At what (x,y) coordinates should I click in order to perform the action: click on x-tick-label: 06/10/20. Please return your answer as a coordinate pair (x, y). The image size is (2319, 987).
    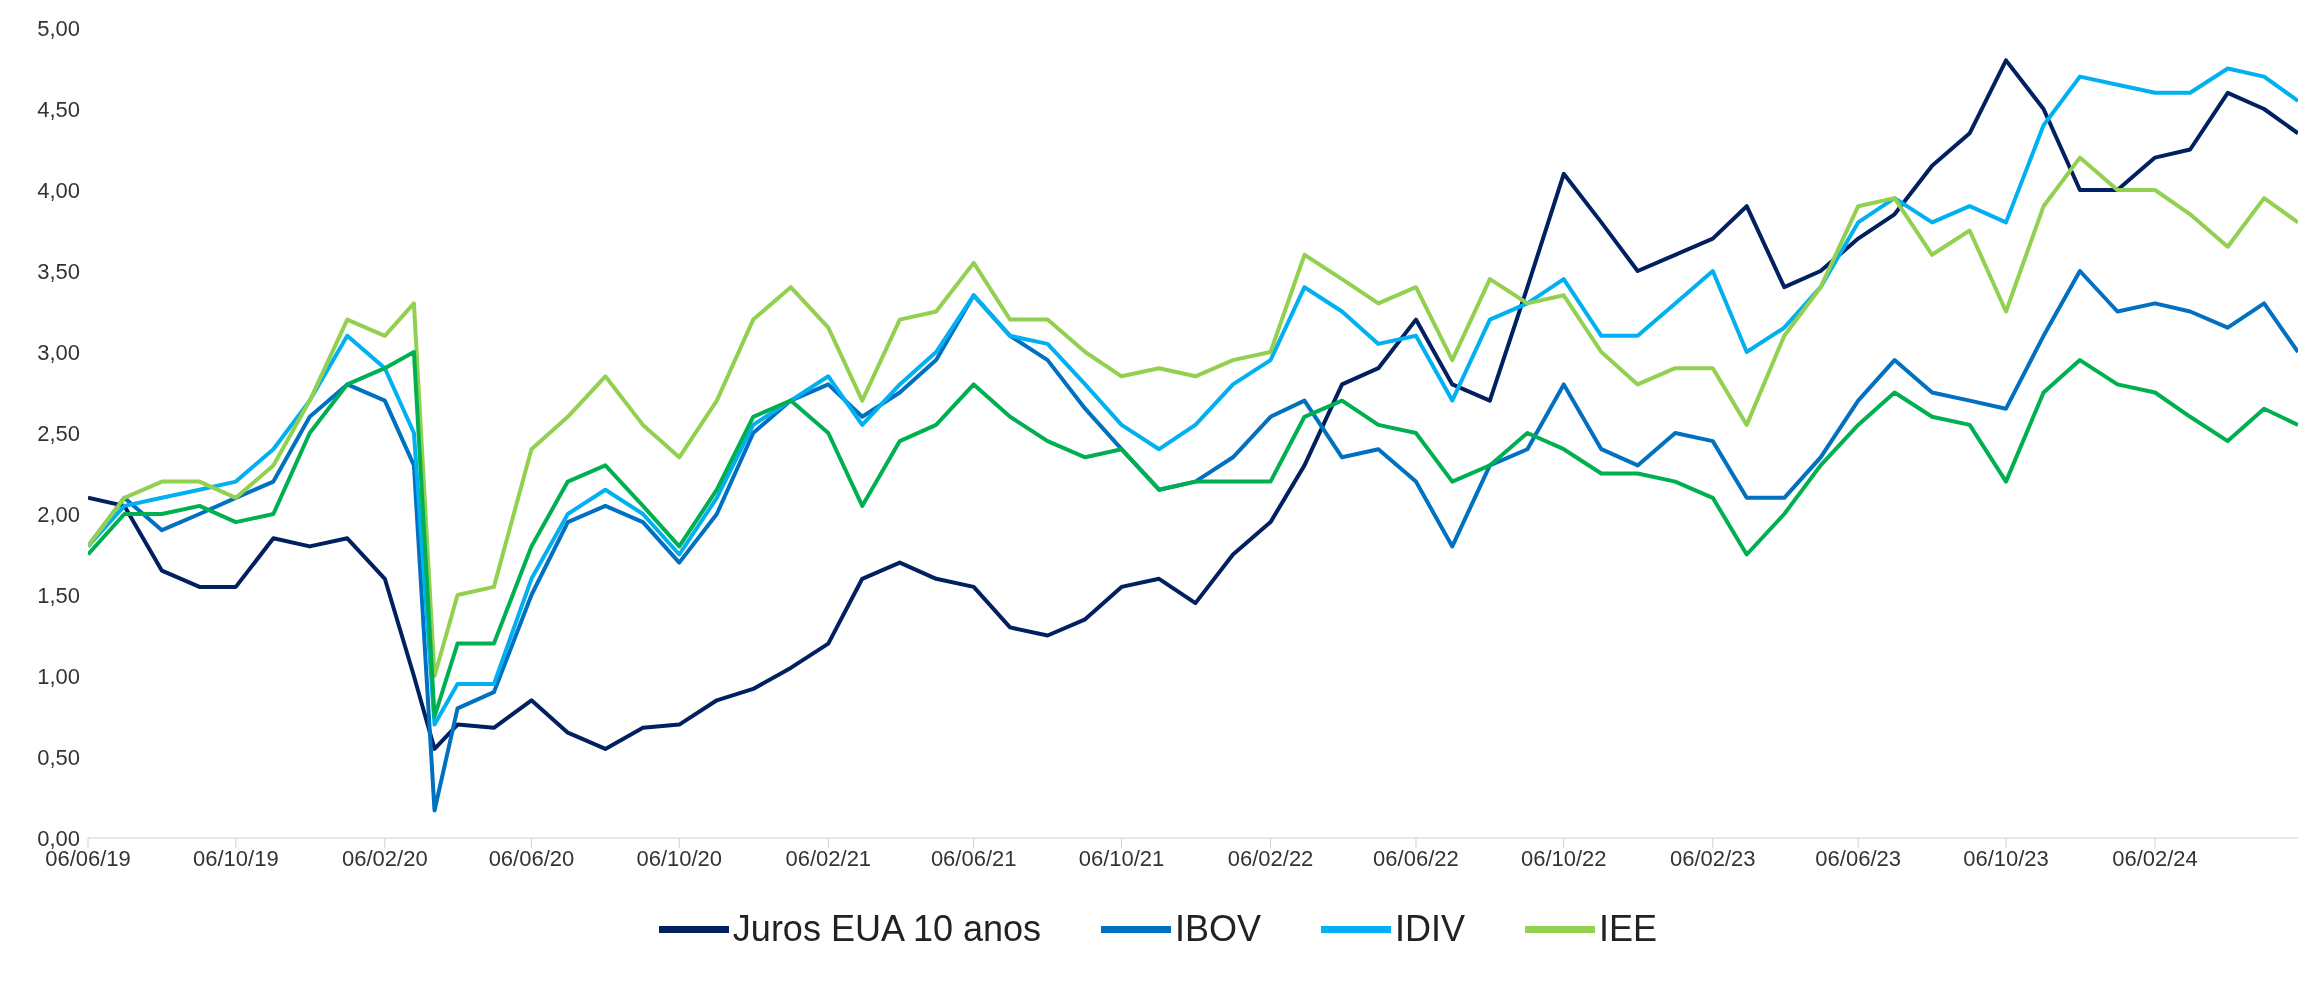
    Looking at the image, I should click on (679, 858).